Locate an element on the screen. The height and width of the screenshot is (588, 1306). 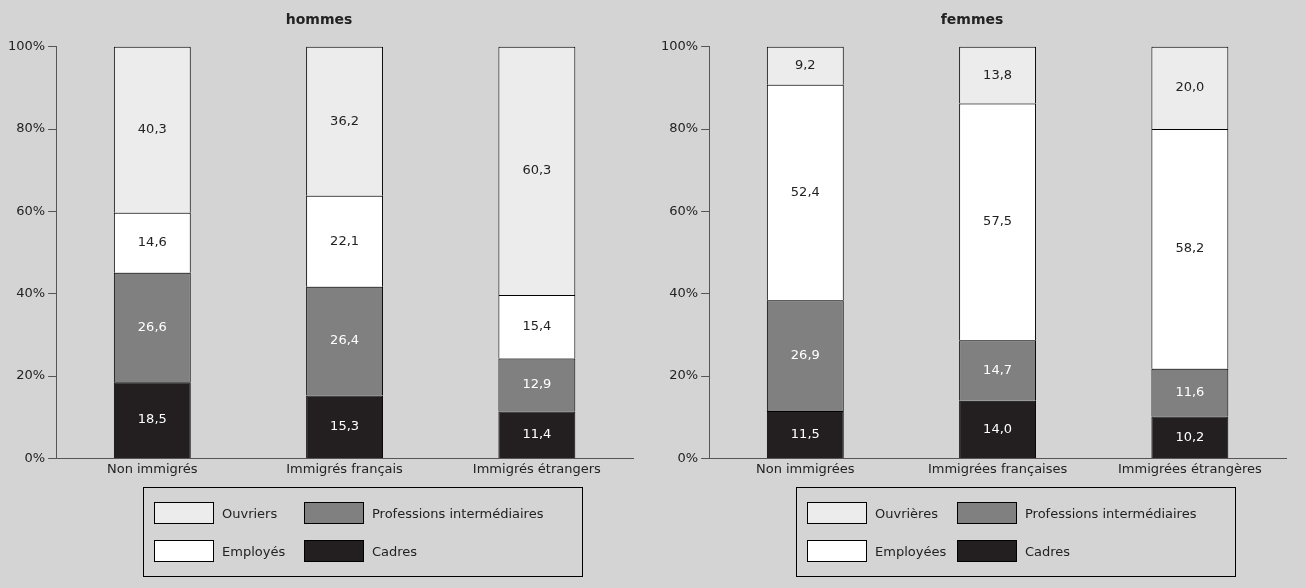
data-label: 15,3 is located at coordinates (345, 426).